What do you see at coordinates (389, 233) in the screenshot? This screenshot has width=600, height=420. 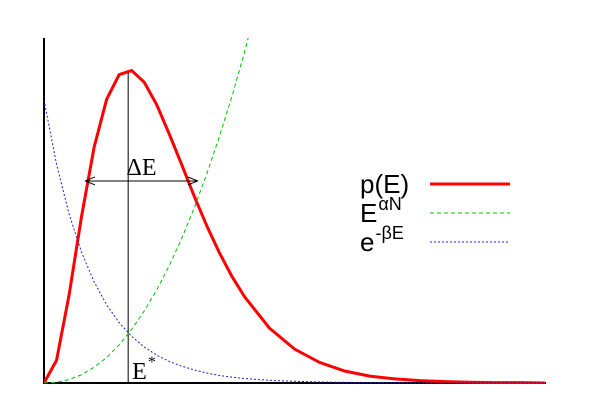 I see `legend-label-sup: -βE` at bounding box center [389, 233].